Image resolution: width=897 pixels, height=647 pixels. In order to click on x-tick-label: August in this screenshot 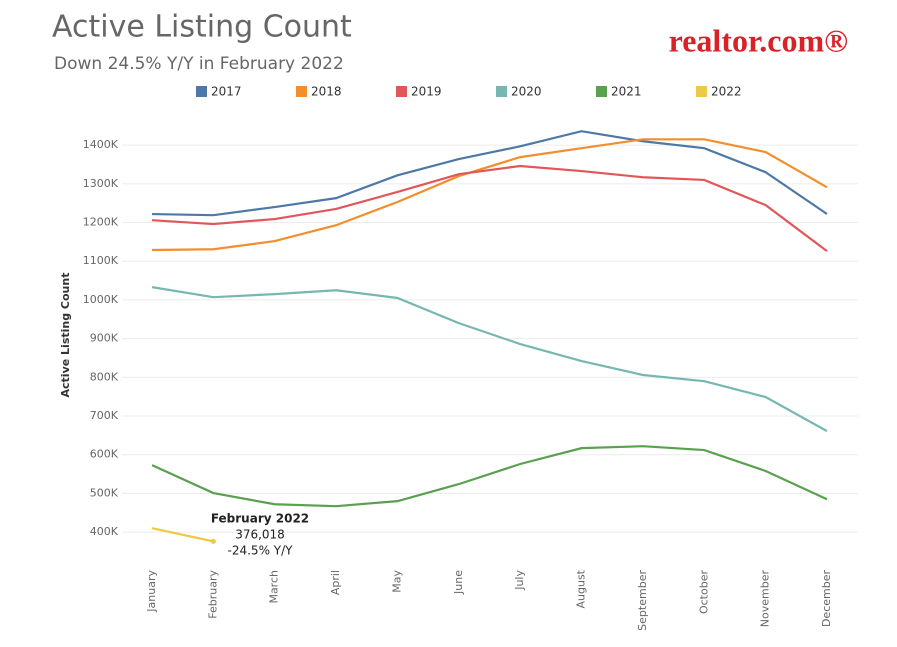, I will do `click(581, 588)`.